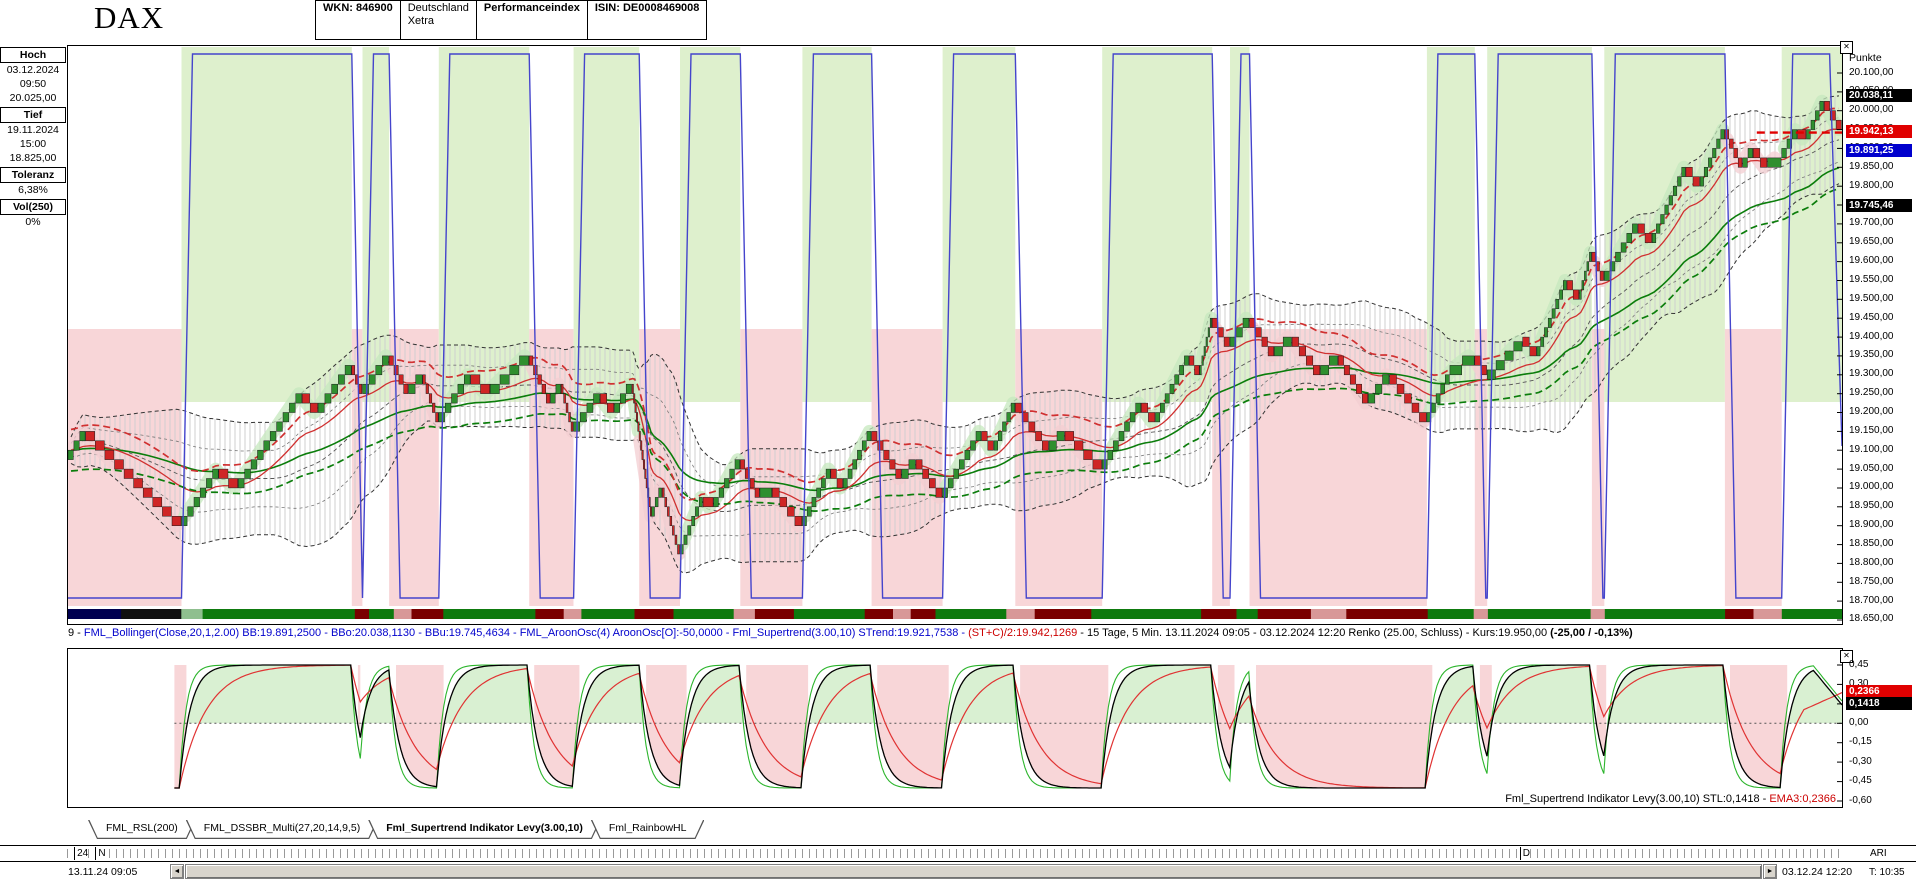  What do you see at coordinates (33, 98) in the screenshot?
I see `stat-value: 20.025,00` at bounding box center [33, 98].